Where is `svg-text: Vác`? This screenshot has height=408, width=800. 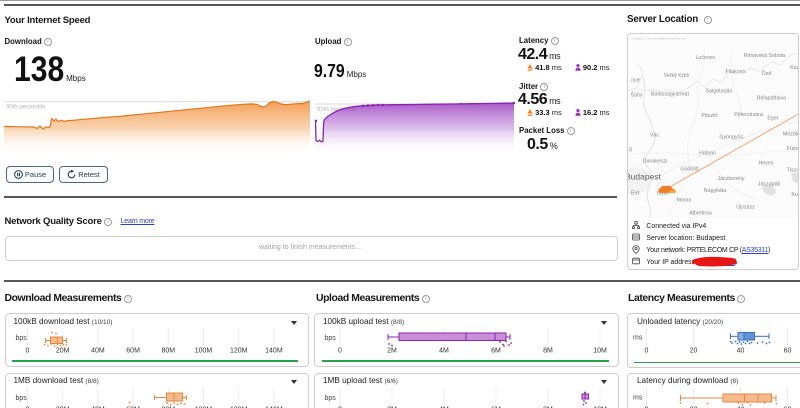
svg-text: Vác is located at coordinates (653, 136).